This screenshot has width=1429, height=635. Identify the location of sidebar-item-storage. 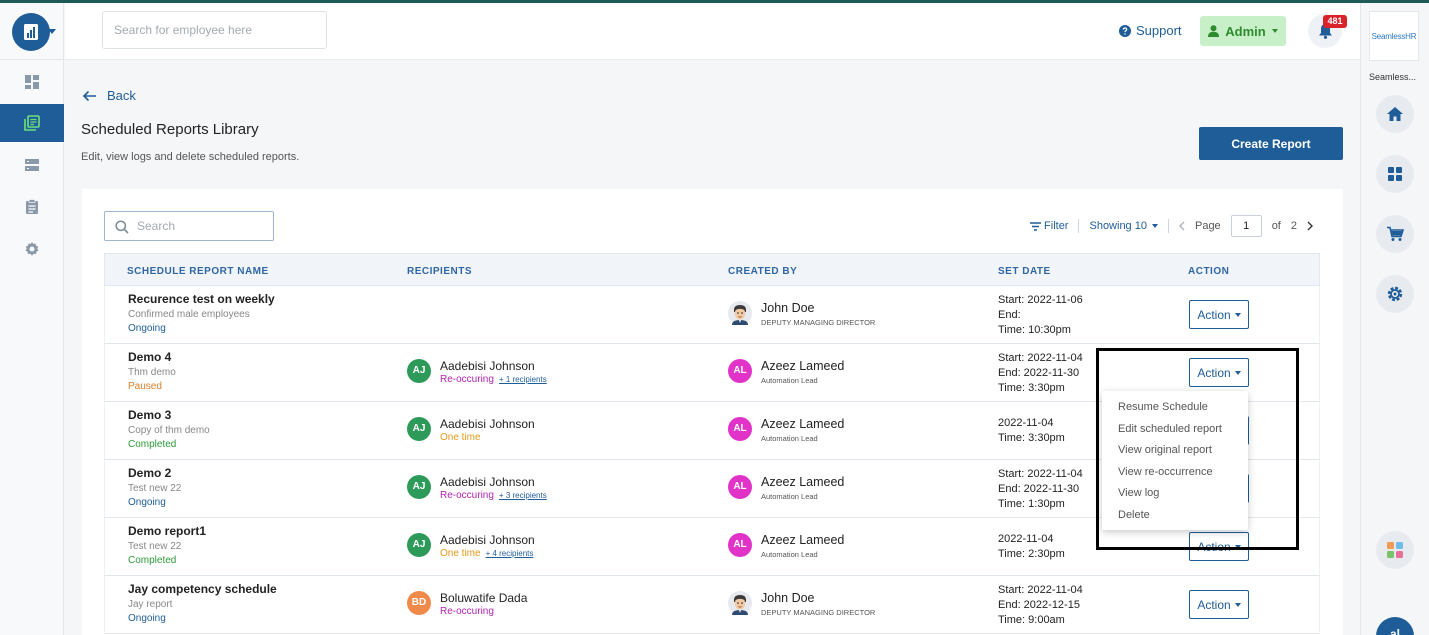
(32, 165).